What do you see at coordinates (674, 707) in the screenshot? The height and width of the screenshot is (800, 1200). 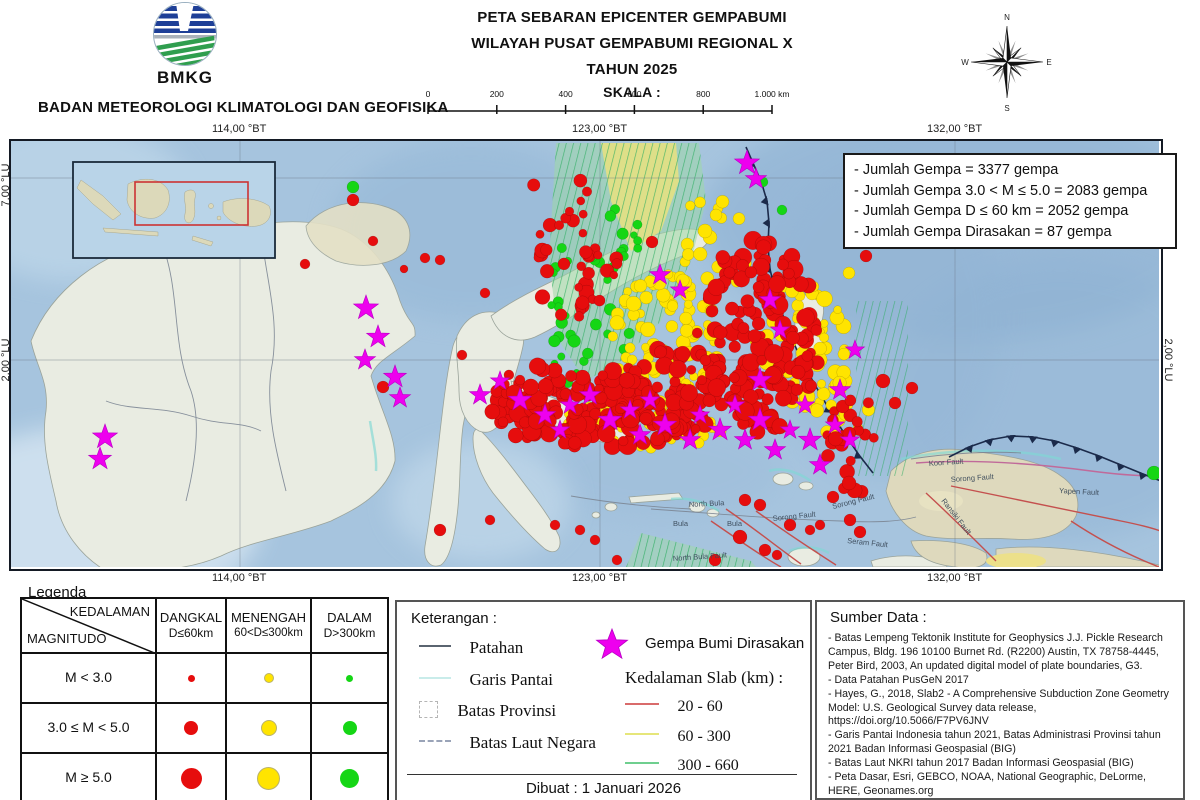 I see `slab-item-20-60: 20 - 60` at bounding box center [674, 707].